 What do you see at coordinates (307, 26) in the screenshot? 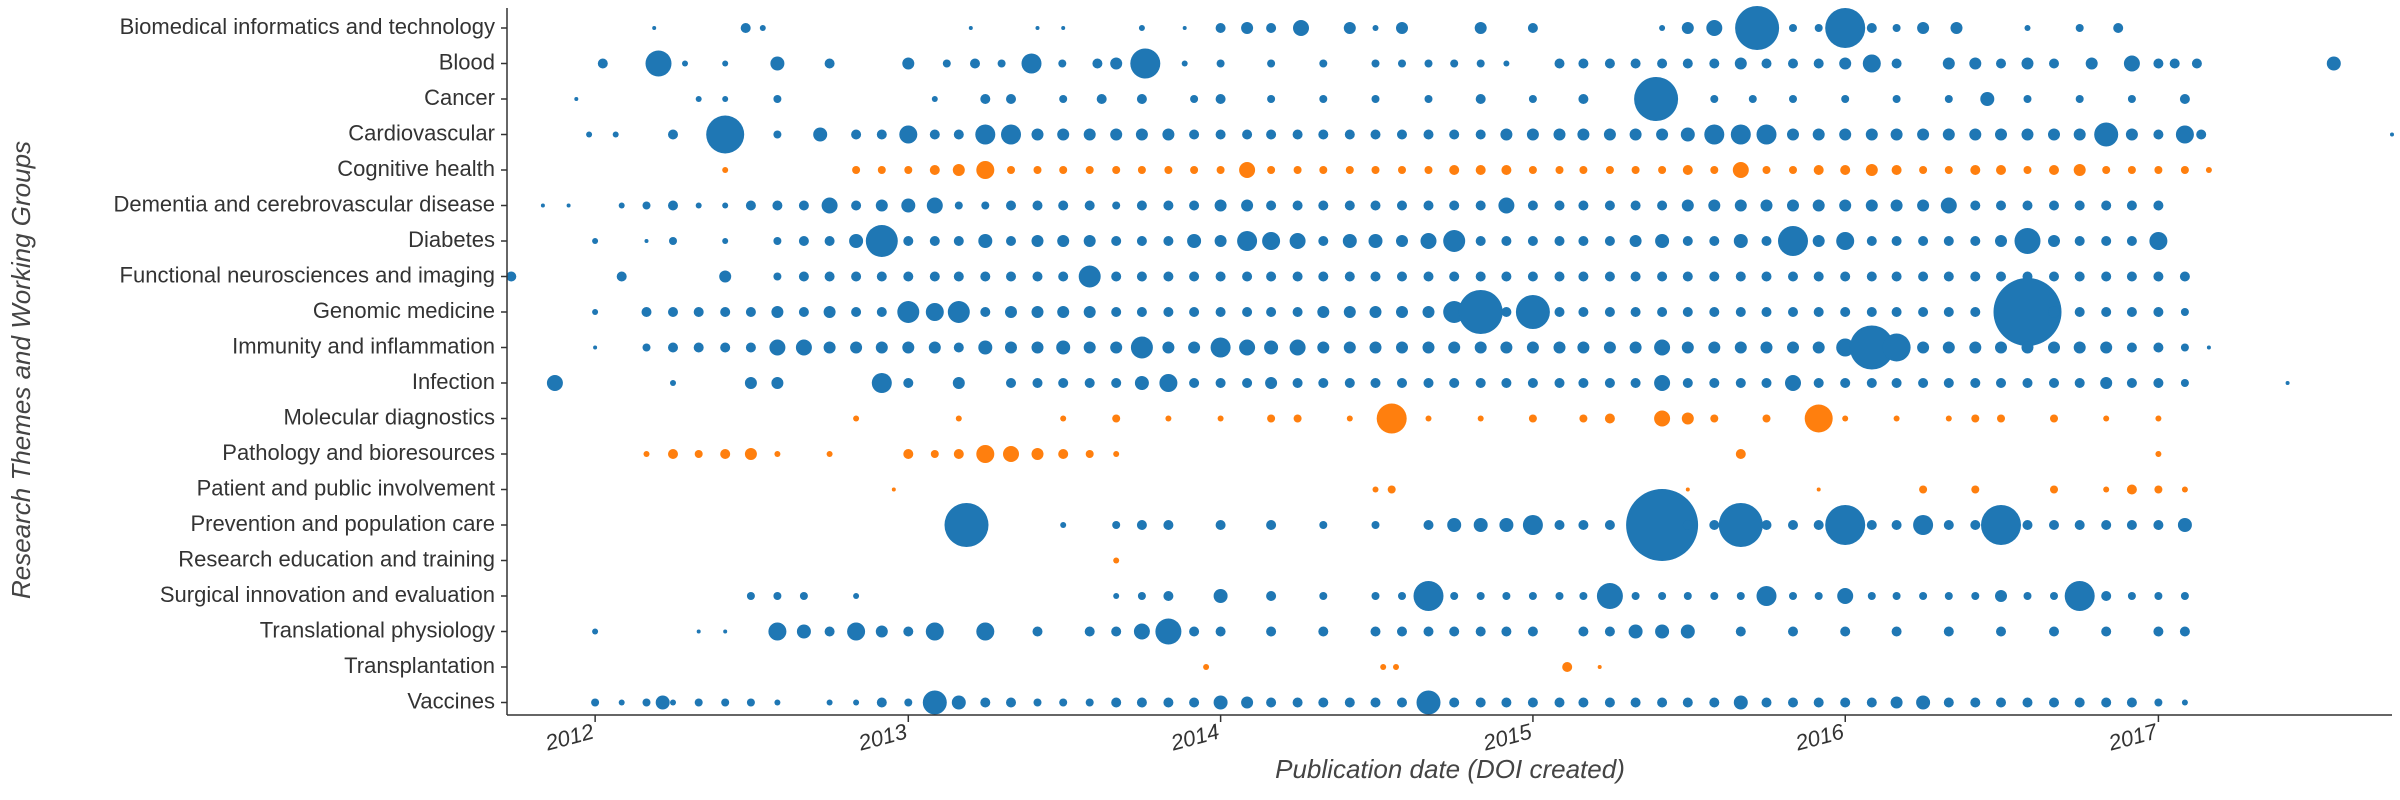
I see `y-tick-label-biomedical-informatics-and-technology: Biomedical informatics and technology` at bounding box center [307, 26].